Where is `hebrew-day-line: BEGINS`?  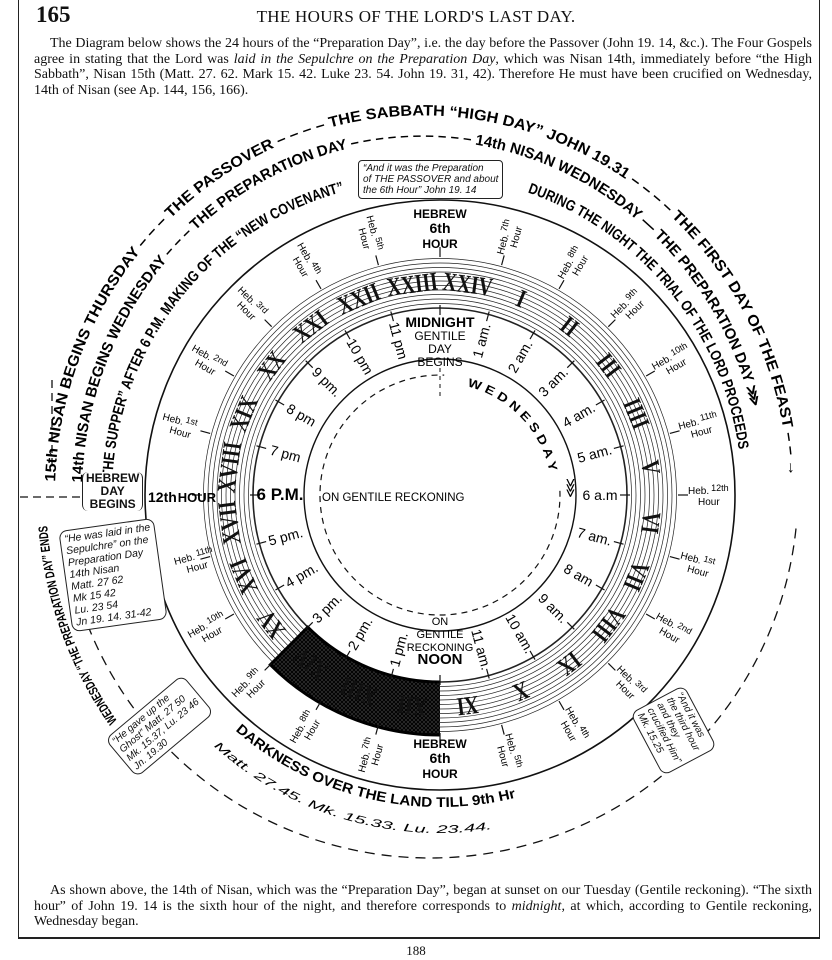 hebrew-day-line: BEGINS is located at coordinates (112, 504).